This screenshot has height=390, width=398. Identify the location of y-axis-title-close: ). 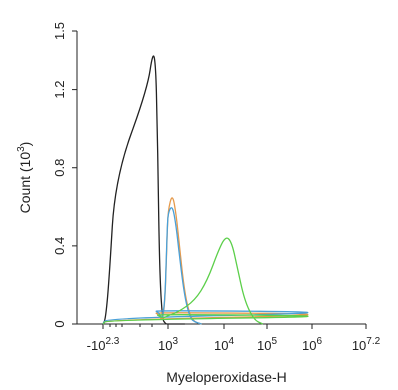
(25, 144).